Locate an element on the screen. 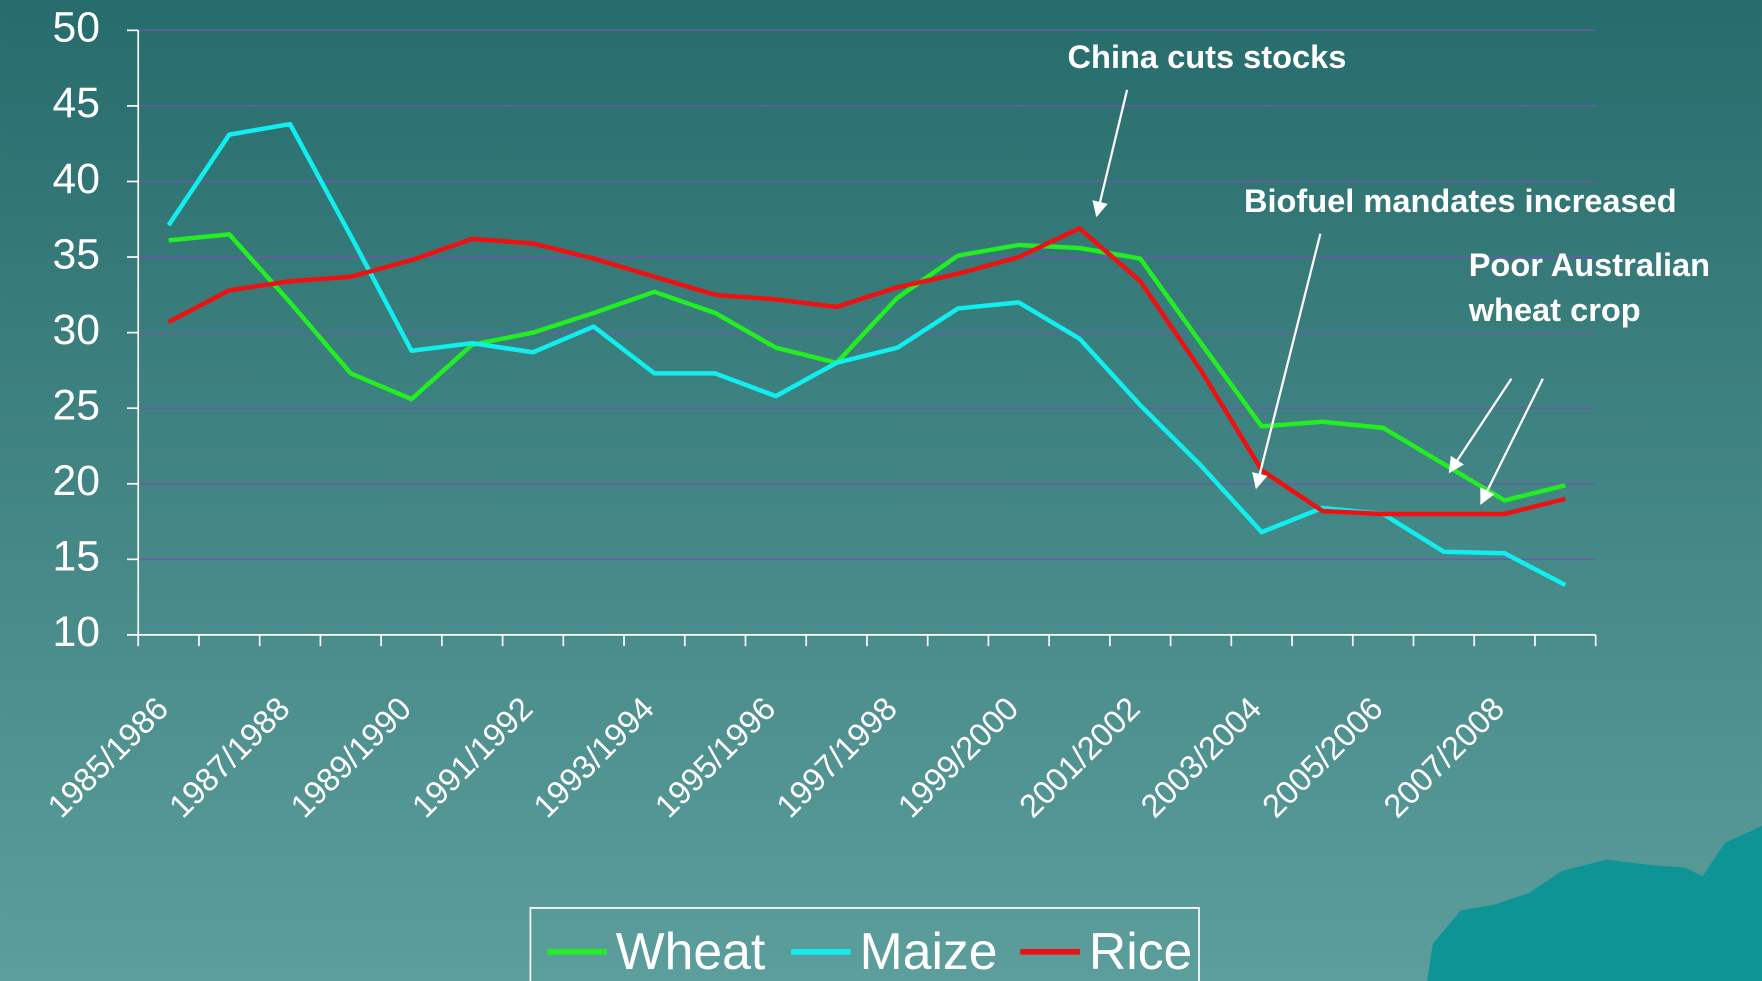 The width and height of the screenshot is (1762, 981). y-tick-label: 25 is located at coordinates (76, 405).